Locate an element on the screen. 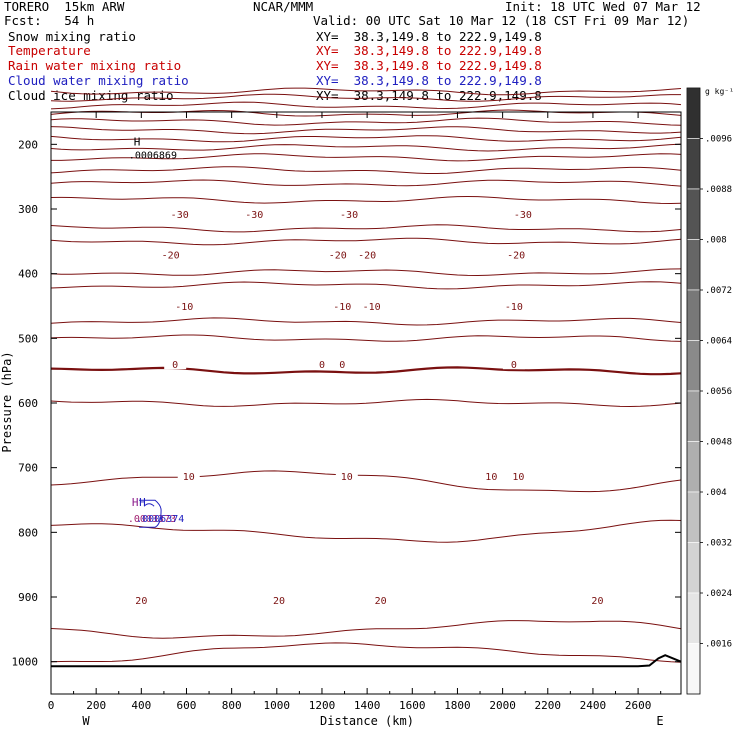 The image size is (740, 740). y-tick-label: 300 is located at coordinates (28, 209).